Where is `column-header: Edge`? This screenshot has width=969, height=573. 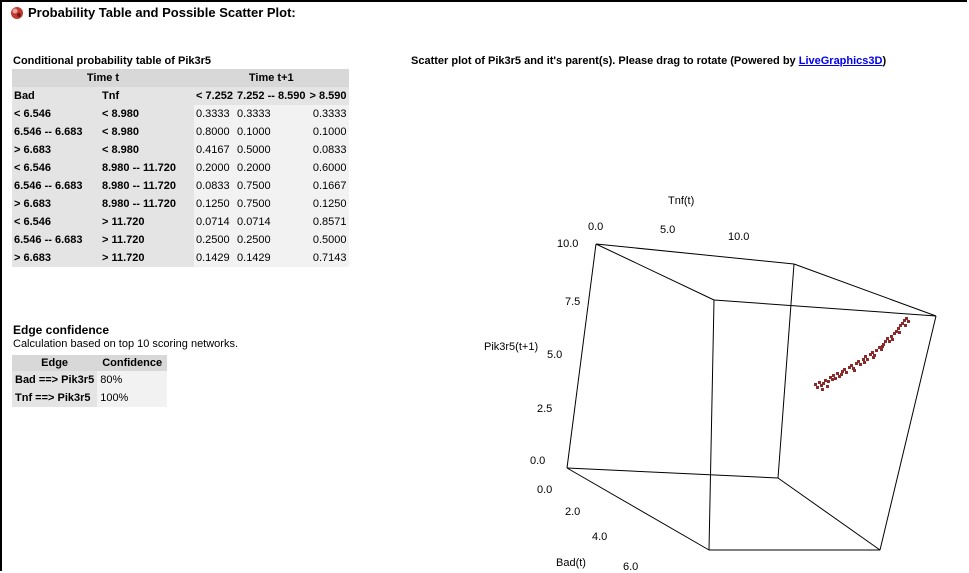 column-header: Edge is located at coordinates (55, 363).